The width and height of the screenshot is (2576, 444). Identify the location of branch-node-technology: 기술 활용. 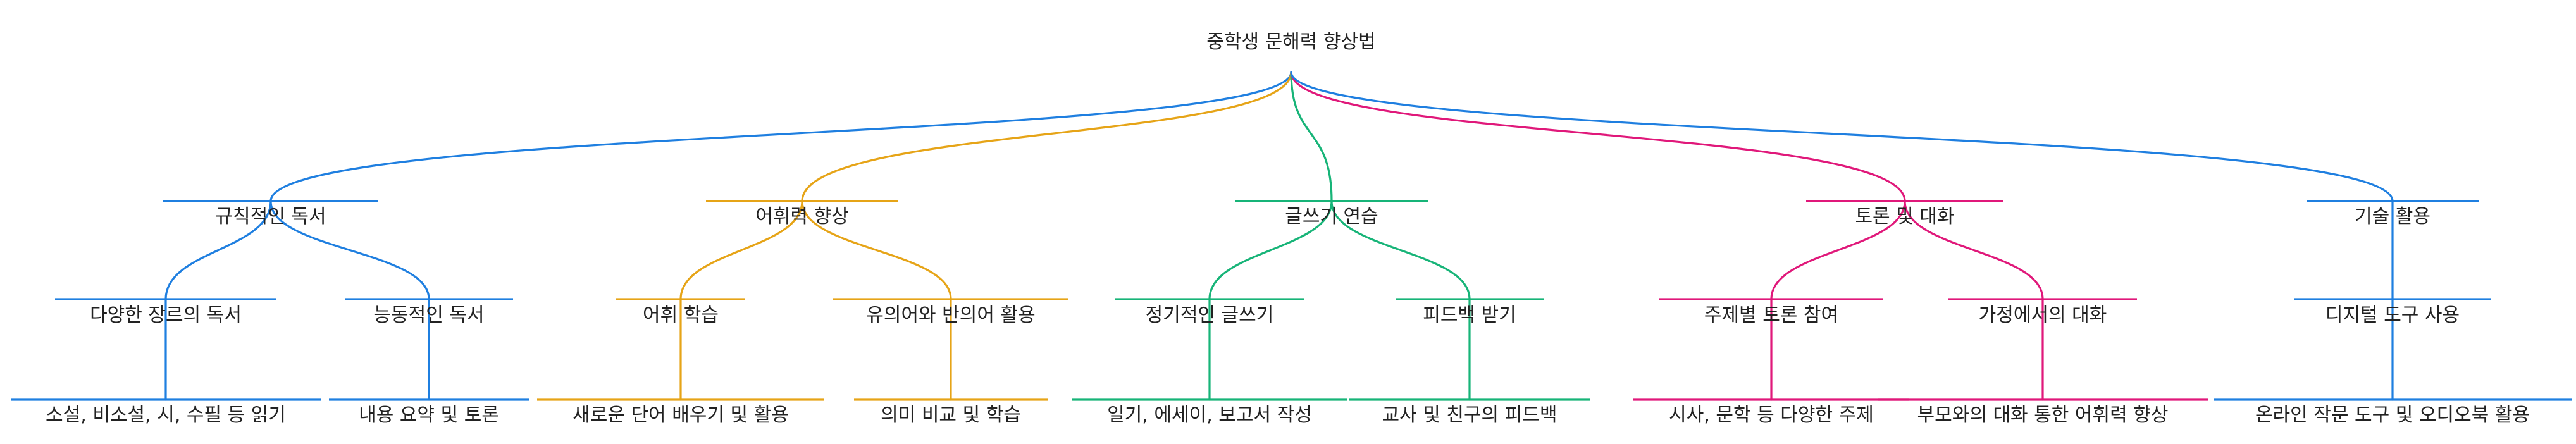
(2392, 217).